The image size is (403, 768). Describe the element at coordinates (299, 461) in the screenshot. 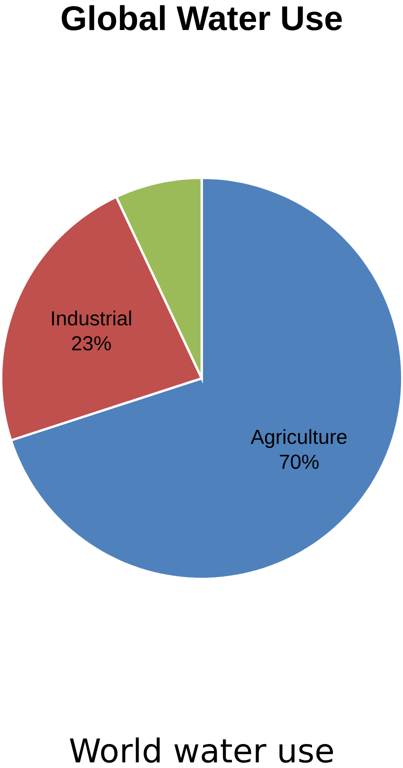

I see `data-label: 70%` at that location.